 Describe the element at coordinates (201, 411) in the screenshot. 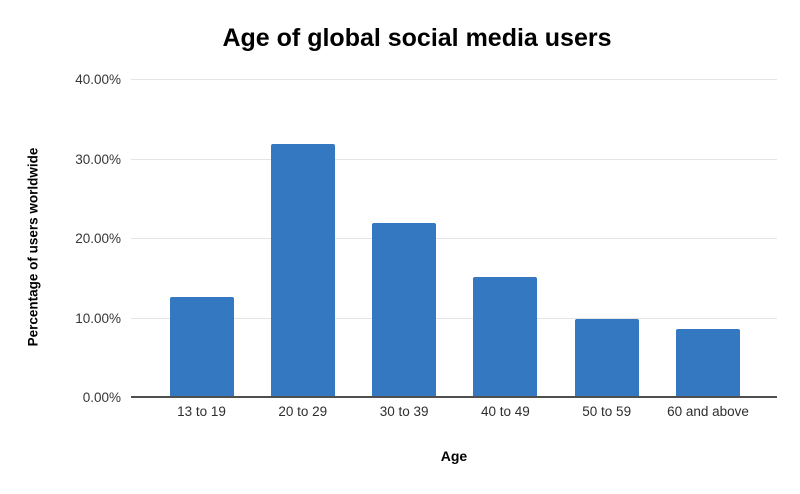

I see `x-tick-label: 13 to 19` at that location.